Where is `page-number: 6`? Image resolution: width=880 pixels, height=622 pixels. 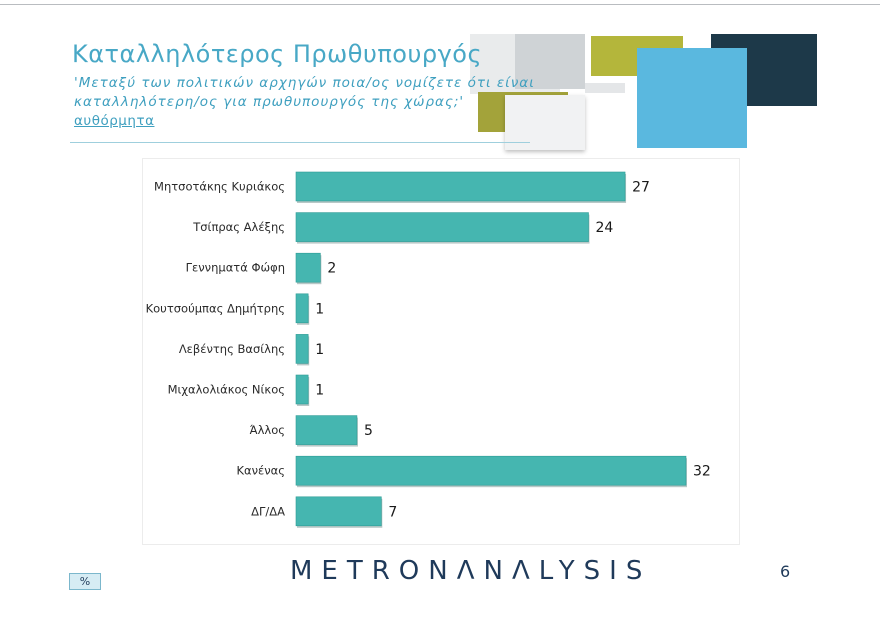
page-number: 6 is located at coordinates (785, 571).